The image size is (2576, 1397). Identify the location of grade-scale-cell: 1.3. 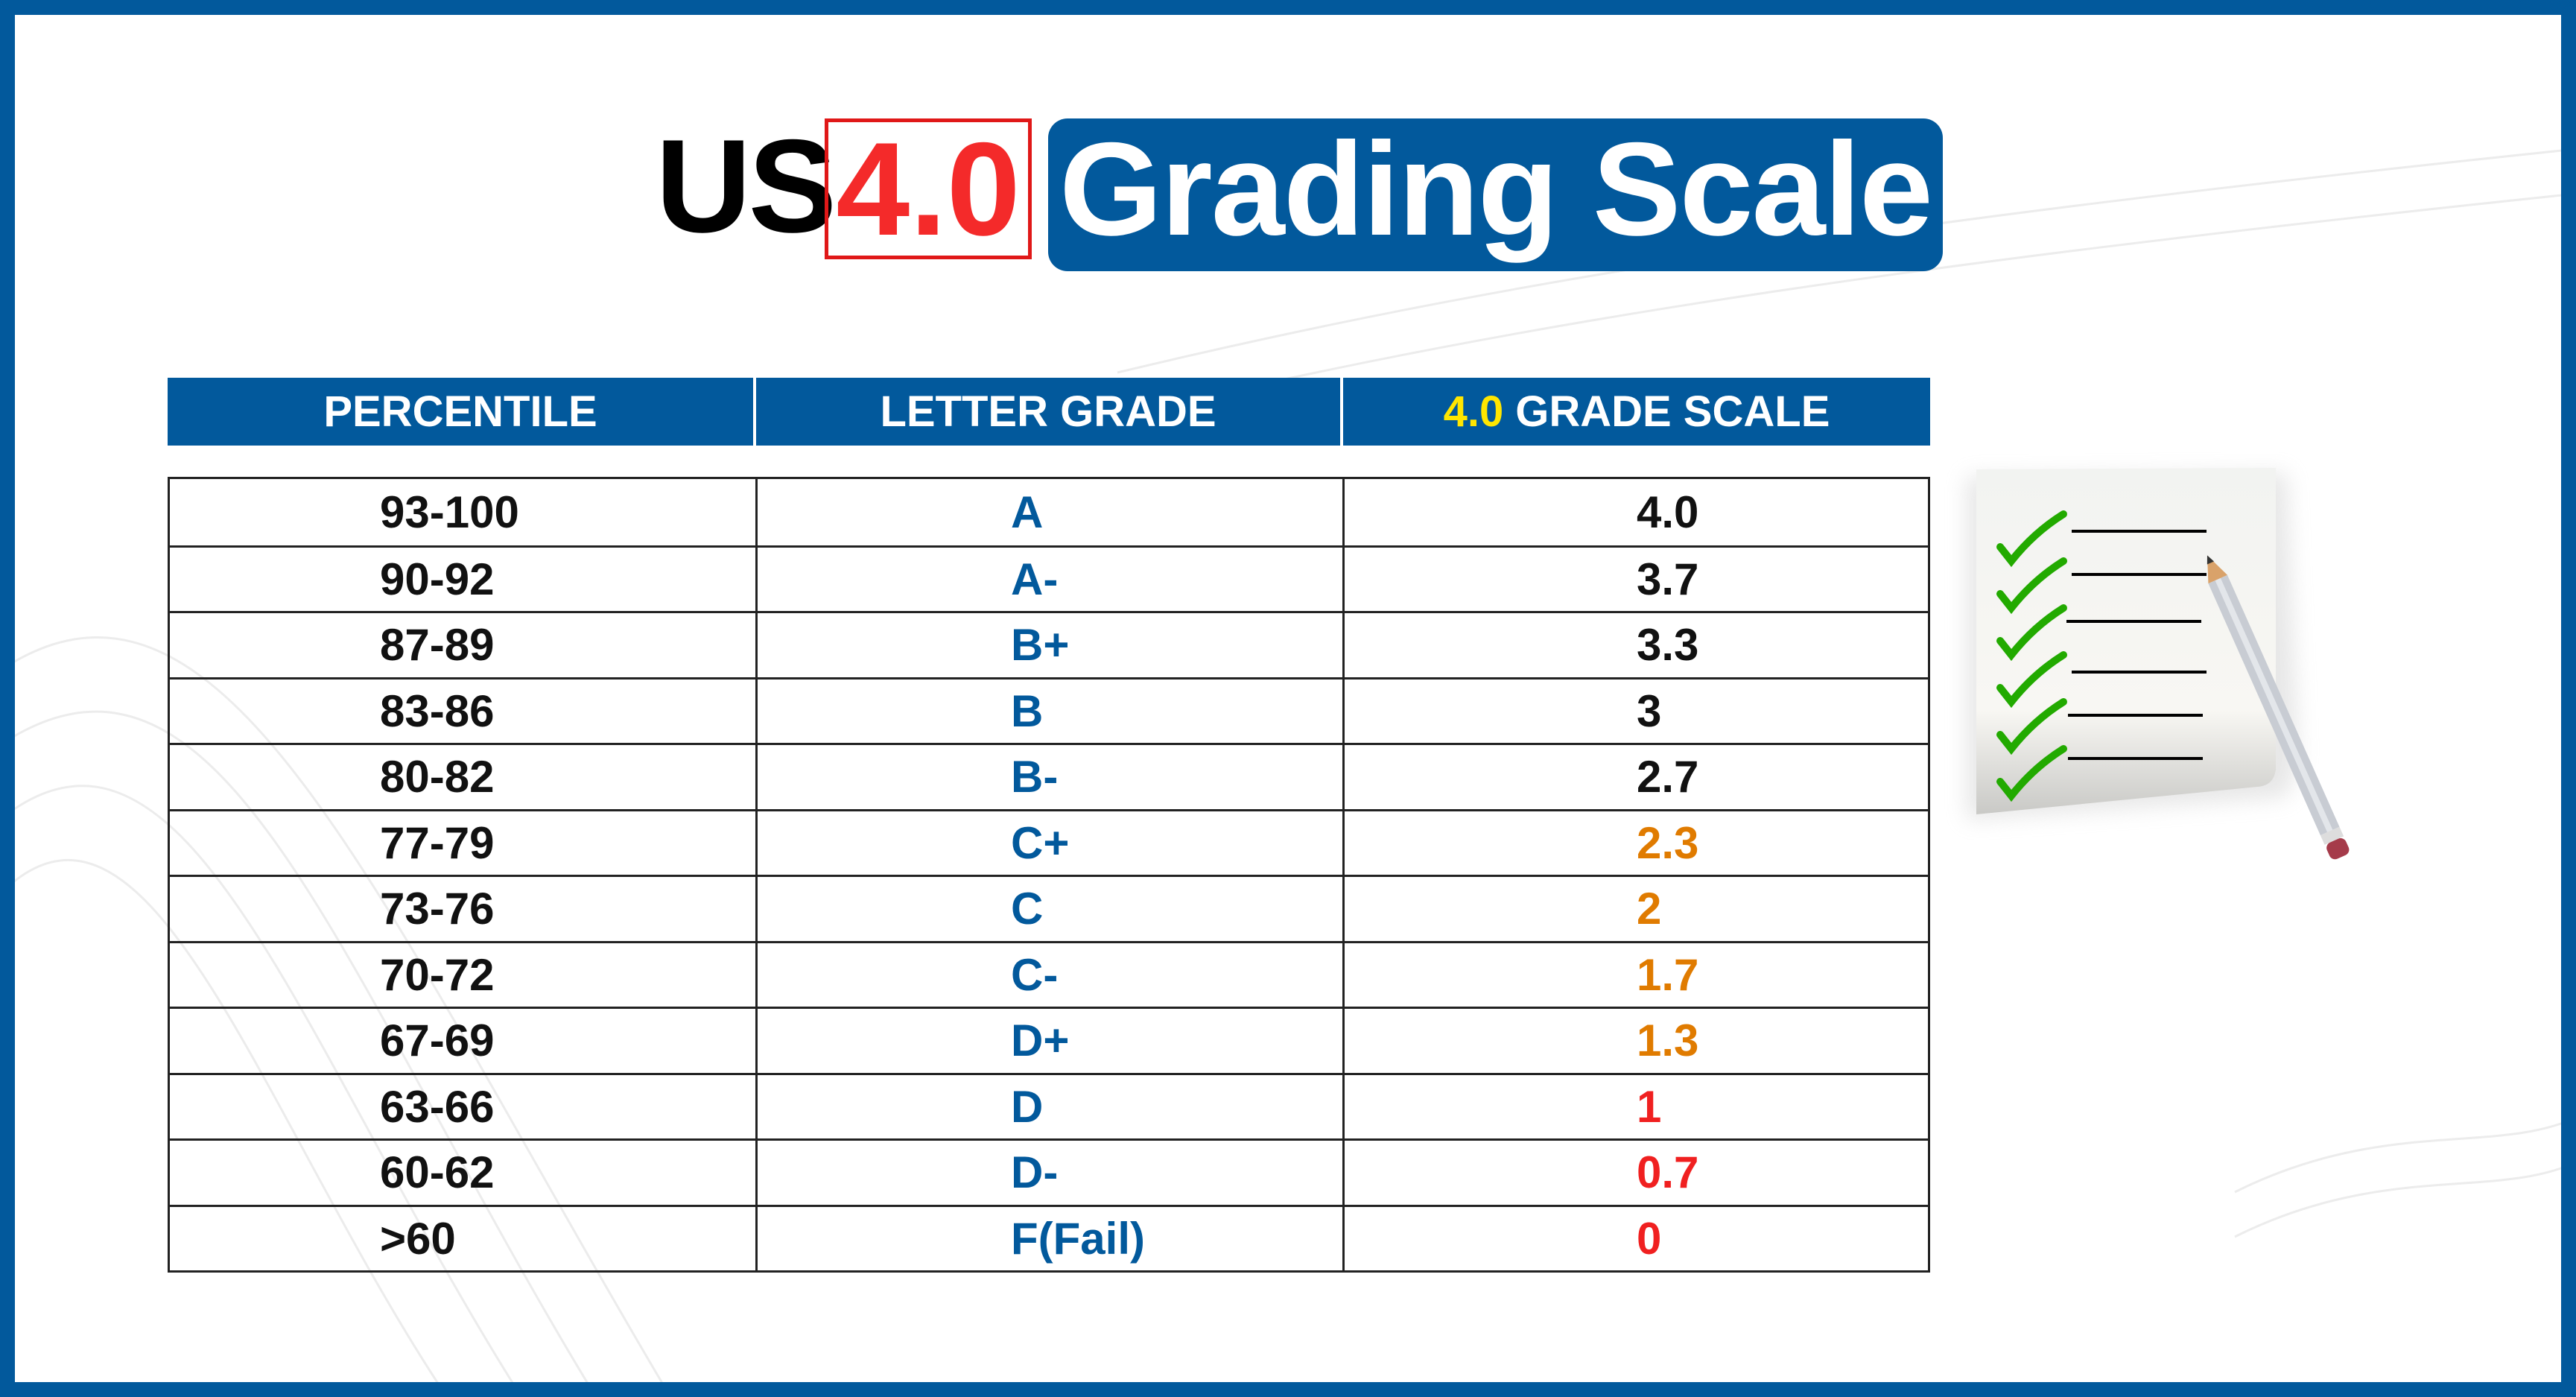
(1635, 1041).